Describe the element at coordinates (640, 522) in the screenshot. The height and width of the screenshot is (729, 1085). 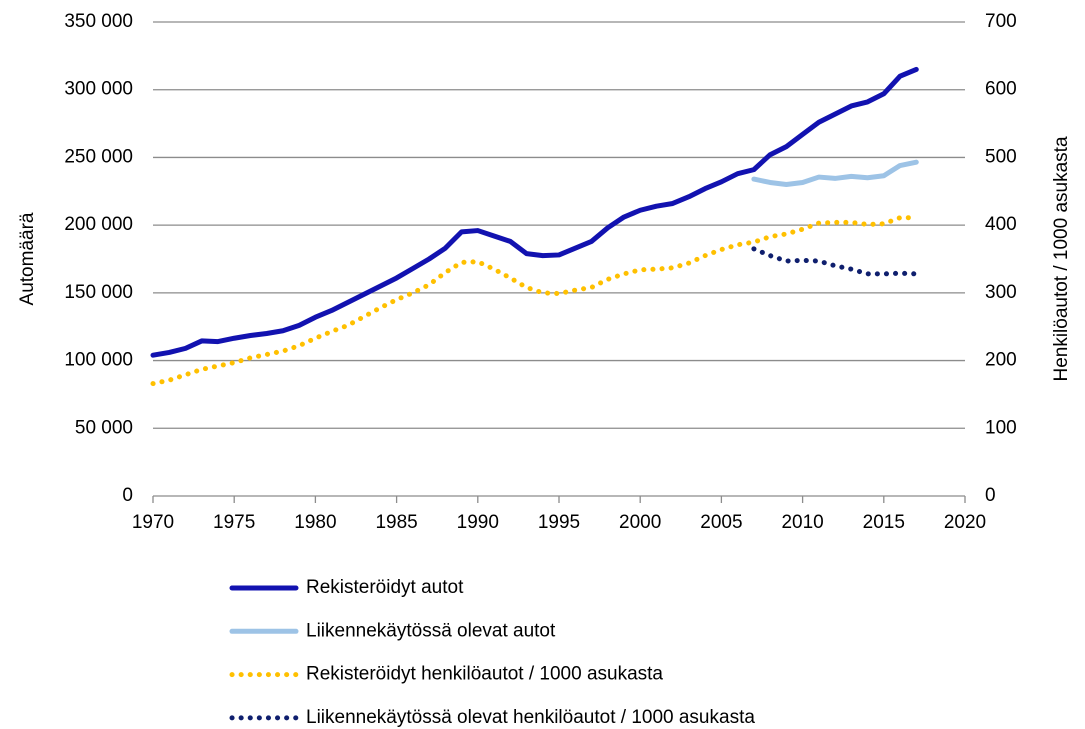
I see `x-tick-label: 2000` at that location.